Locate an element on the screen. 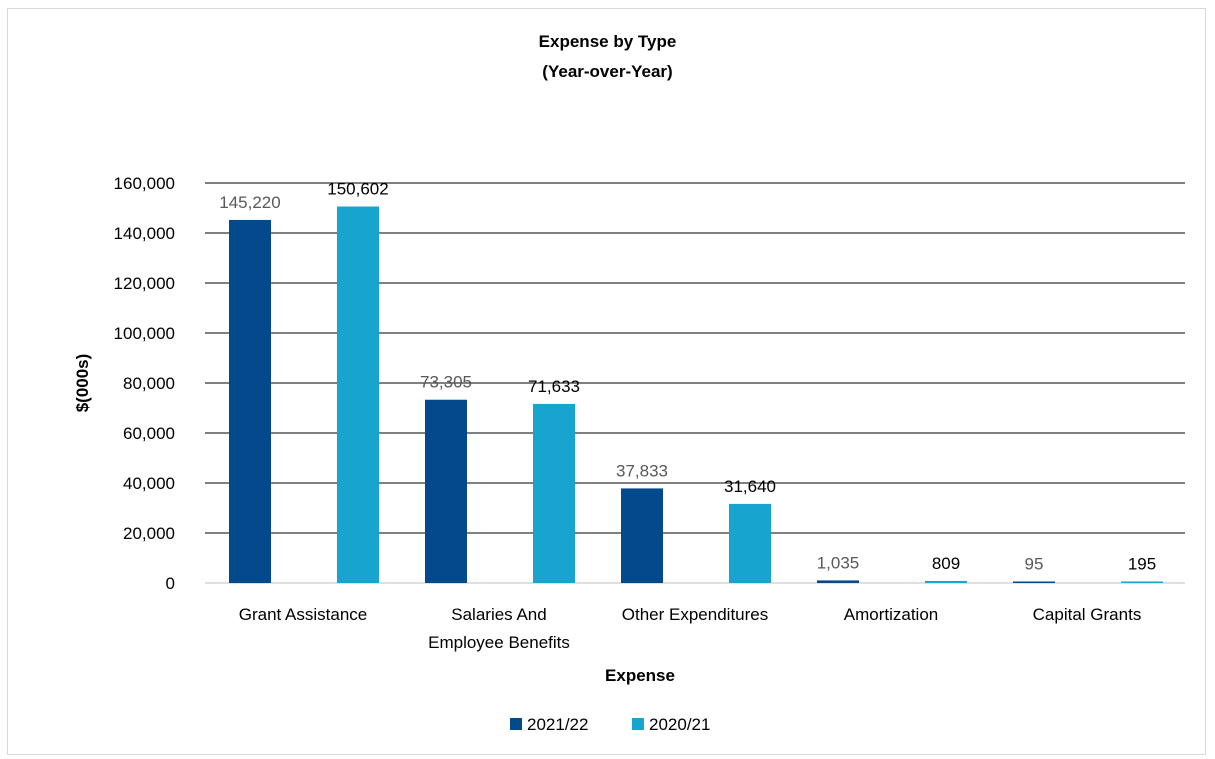 This screenshot has width=1215, height=759. x-tick-label: Grant Assistance is located at coordinates (303, 614).